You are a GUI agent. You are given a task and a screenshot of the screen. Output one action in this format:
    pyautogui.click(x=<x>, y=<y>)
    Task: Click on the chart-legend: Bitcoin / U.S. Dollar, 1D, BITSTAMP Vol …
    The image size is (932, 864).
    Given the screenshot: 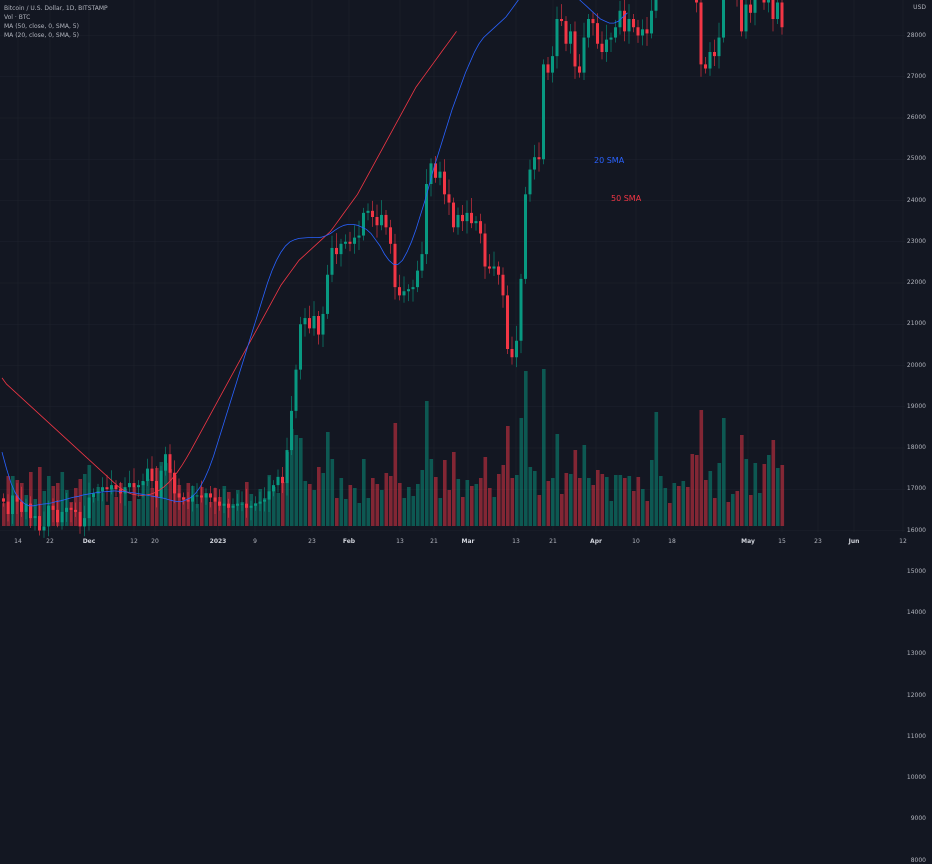 What is the action you would take?
    pyautogui.click(x=56, y=22)
    